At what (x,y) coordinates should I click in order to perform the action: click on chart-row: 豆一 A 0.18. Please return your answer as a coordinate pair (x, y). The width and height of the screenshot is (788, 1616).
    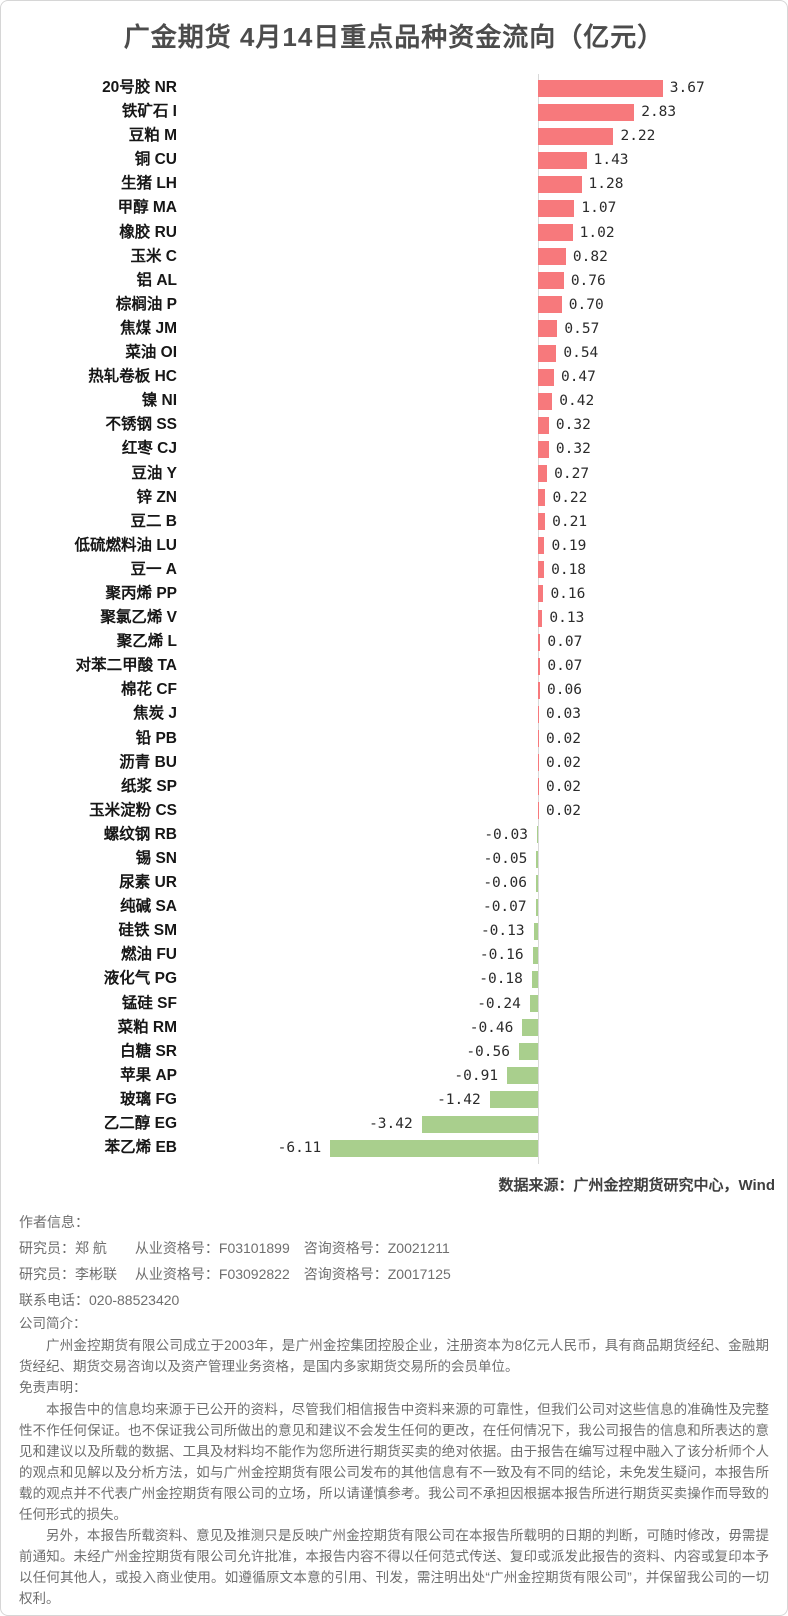
    Looking at the image, I should click on (394, 570).